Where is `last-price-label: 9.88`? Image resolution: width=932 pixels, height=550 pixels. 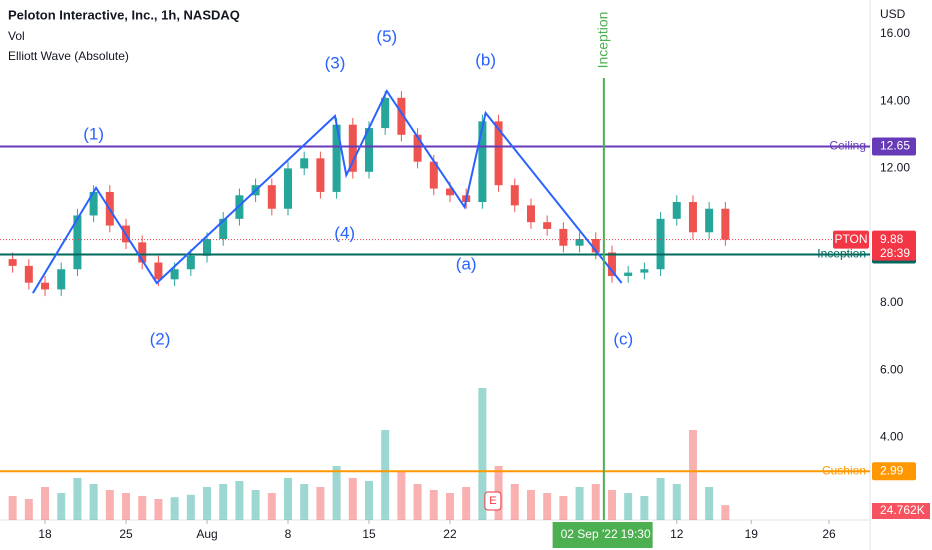 last-price-label: 9.88 is located at coordinates (892, 239).